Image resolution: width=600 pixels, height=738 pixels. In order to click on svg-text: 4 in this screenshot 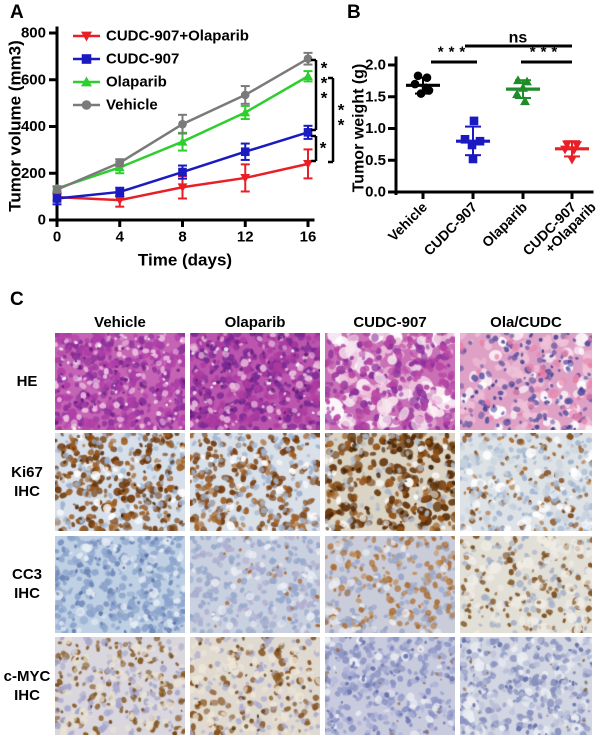, I will do `click(120, 237)`.